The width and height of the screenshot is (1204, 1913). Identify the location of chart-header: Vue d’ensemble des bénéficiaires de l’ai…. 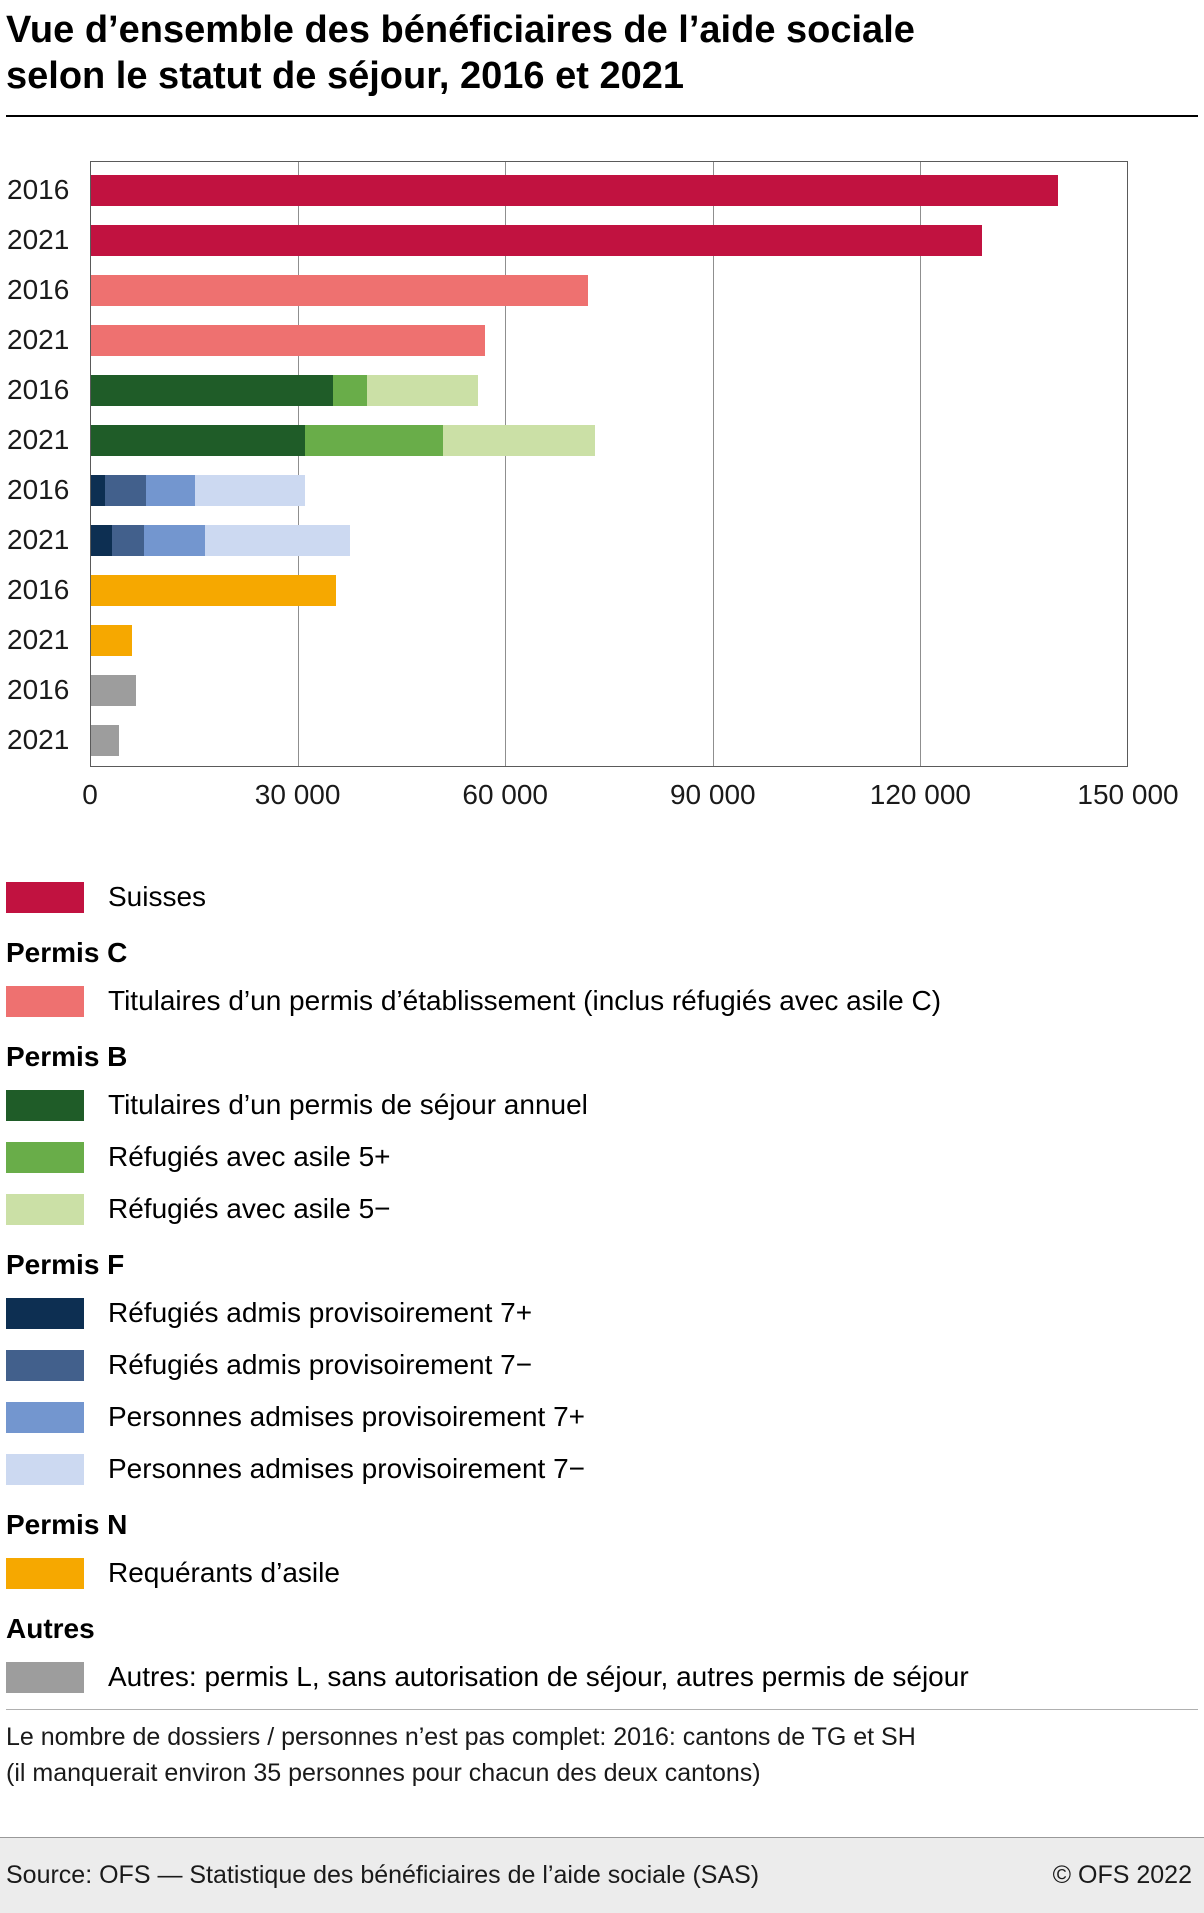
(602, 59).